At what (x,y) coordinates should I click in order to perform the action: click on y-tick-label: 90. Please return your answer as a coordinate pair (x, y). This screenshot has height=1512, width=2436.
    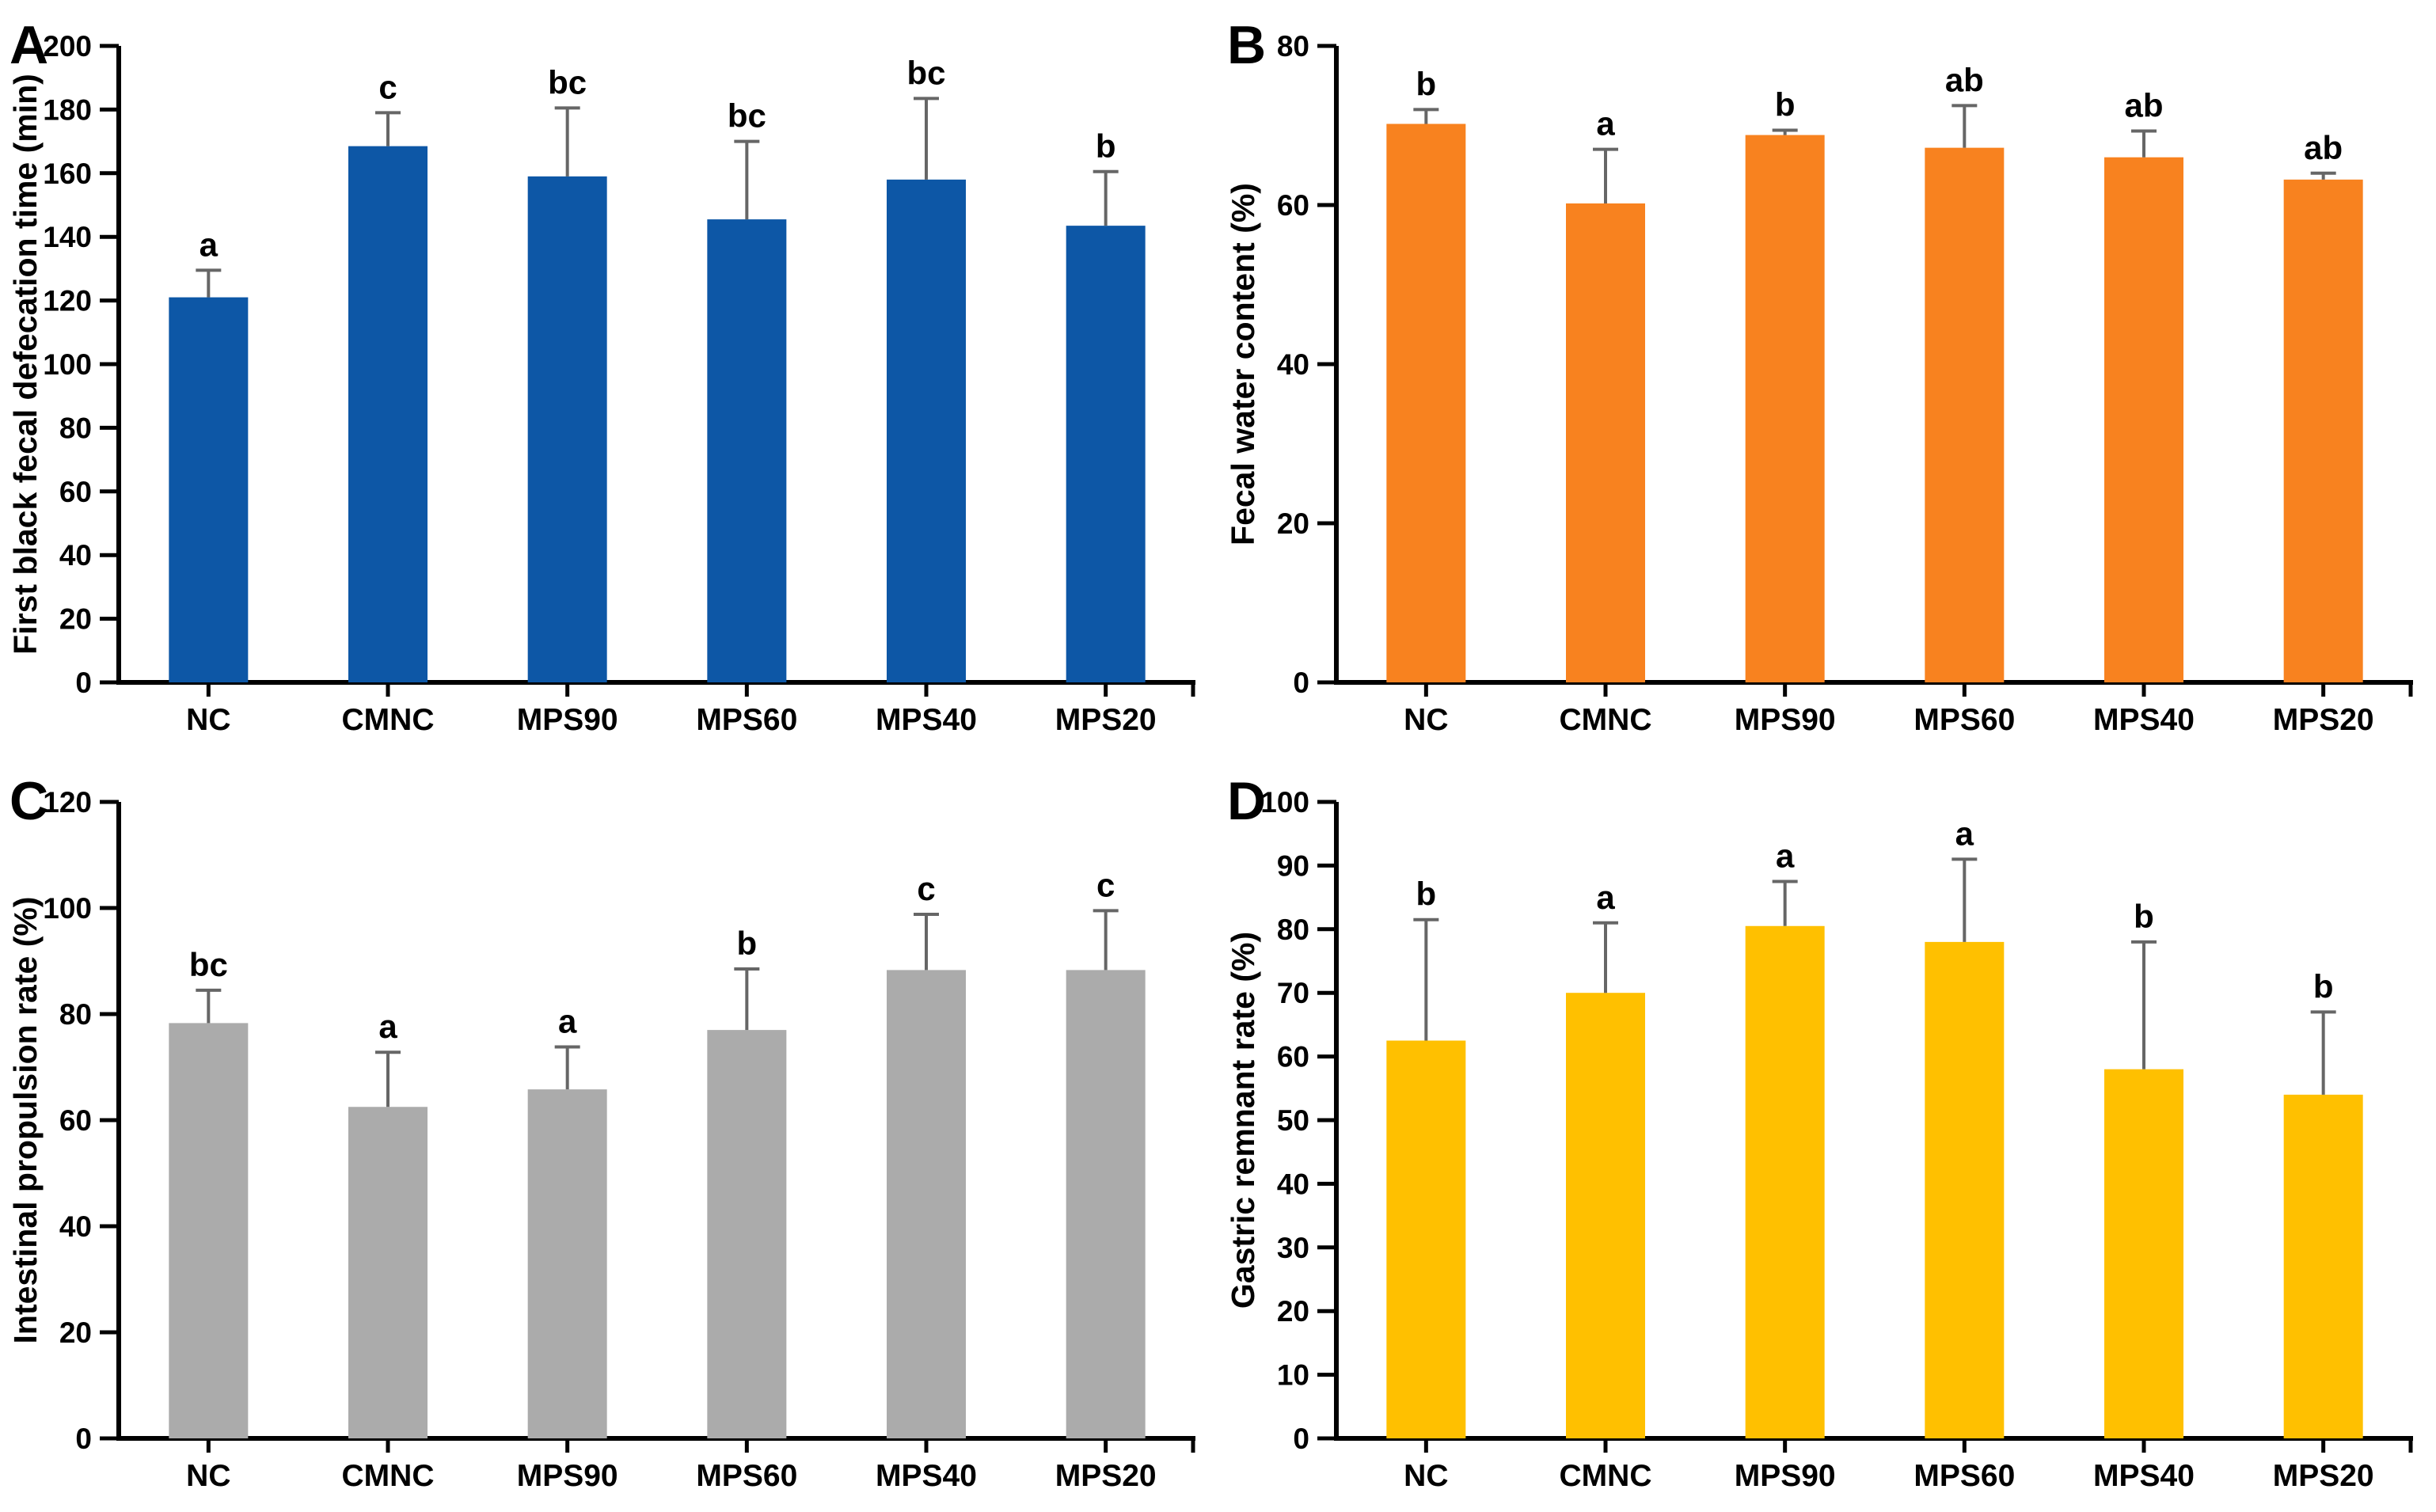
    Looking at the image, I should click on (1293, 865).